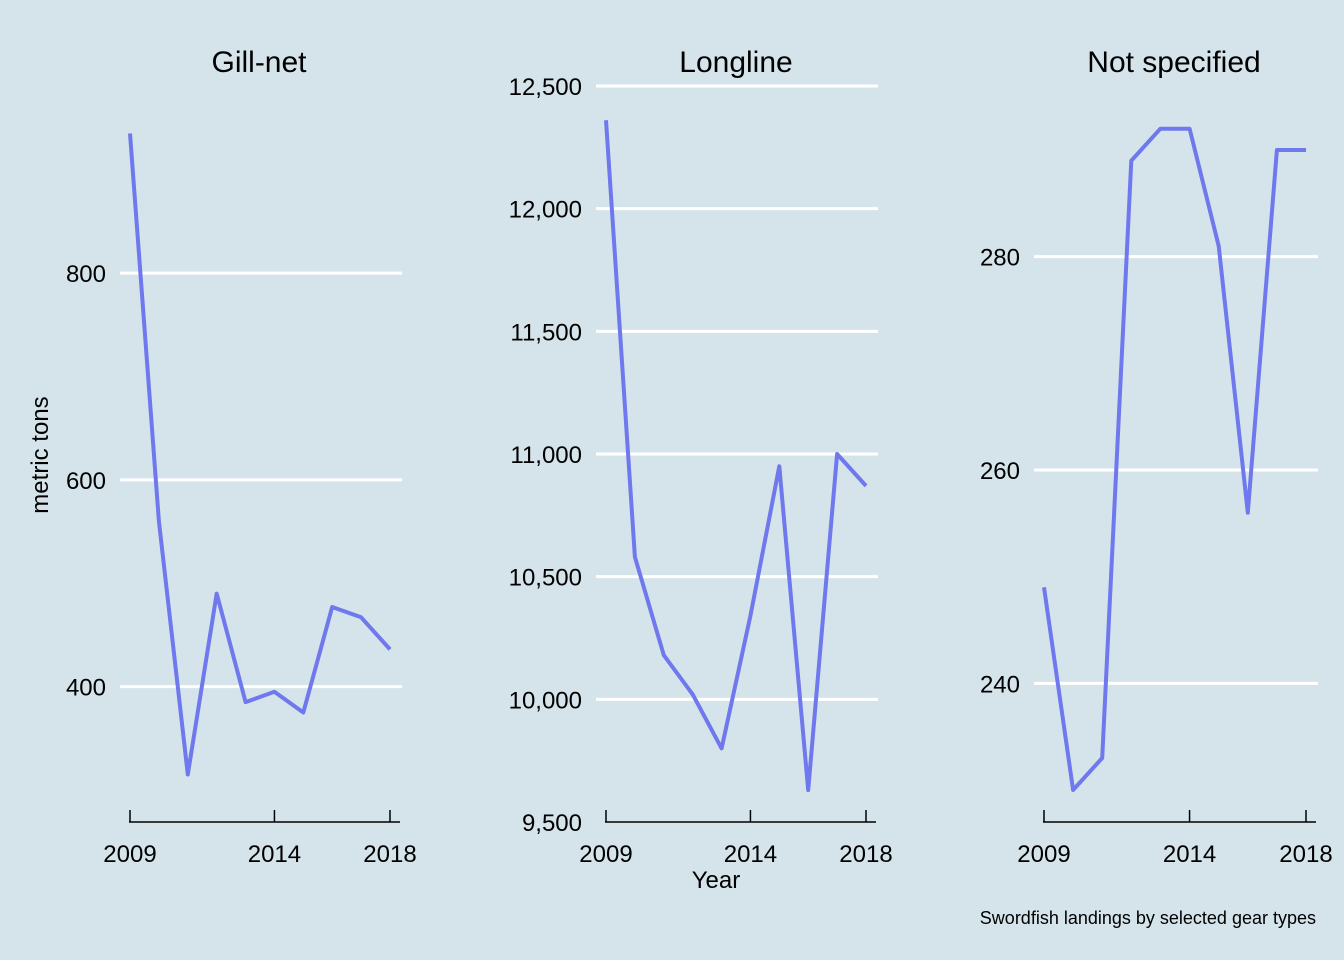  I want to click on y-tick-label: 11,000, so click(546, 455).